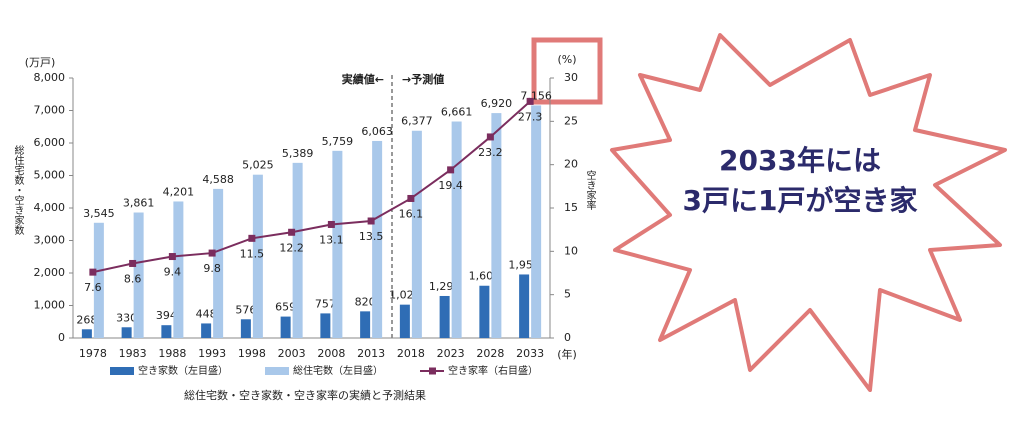  I want to click on data-label: 757, so click(325, 303).